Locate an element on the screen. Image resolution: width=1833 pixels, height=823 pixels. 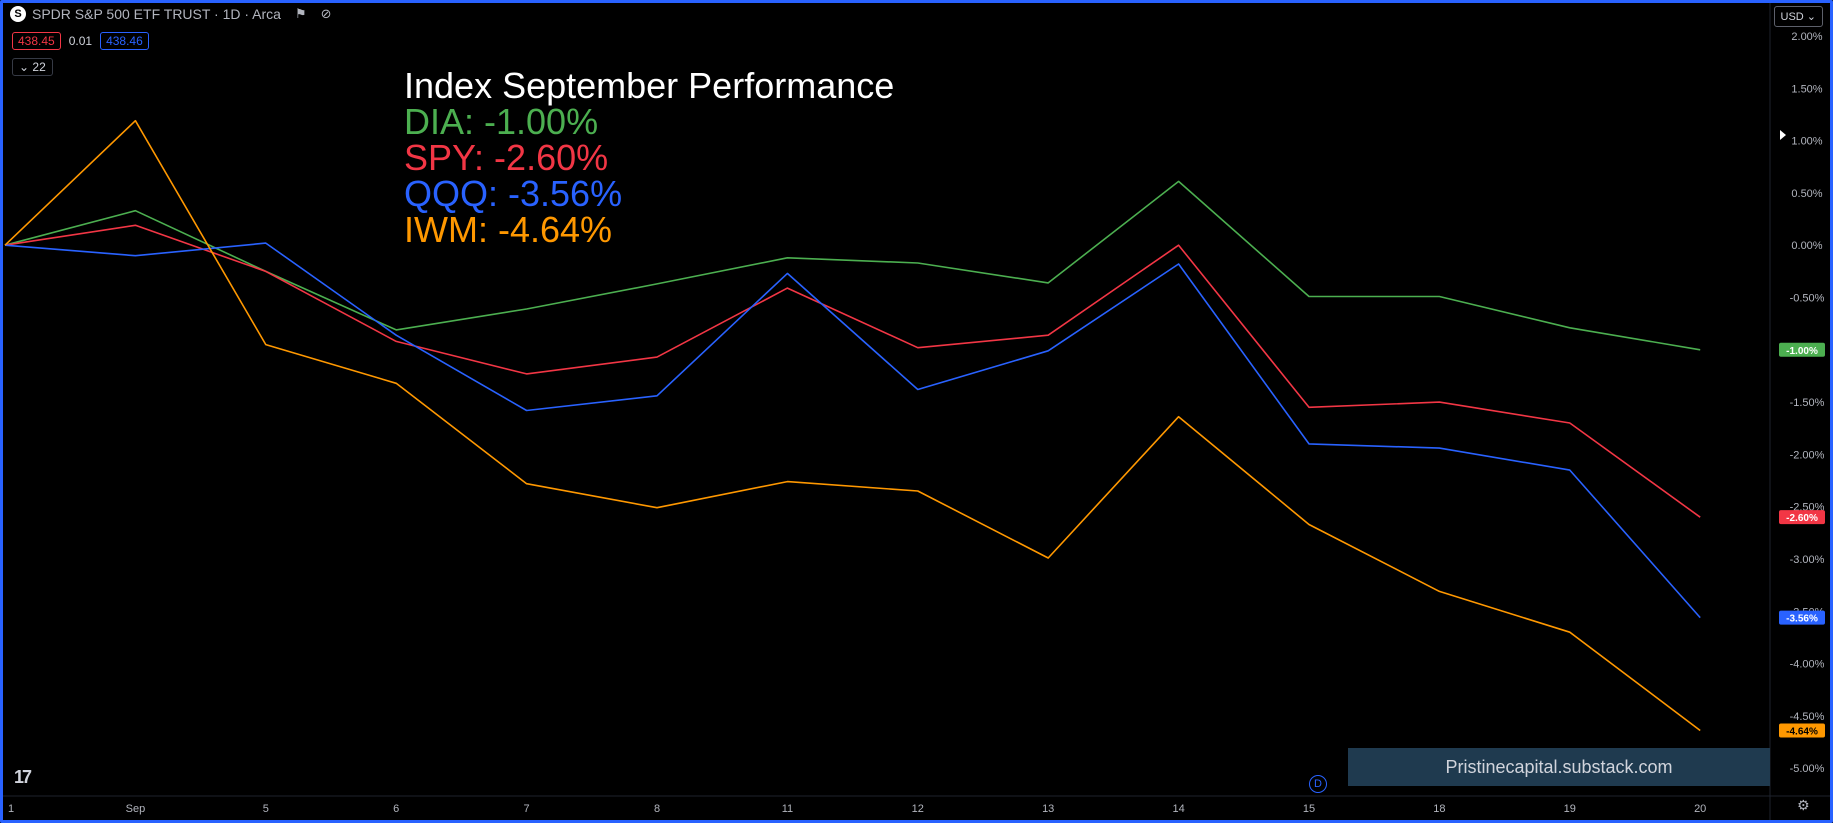
gear-icon: ⚙ is located at coordinates (1803, 805).